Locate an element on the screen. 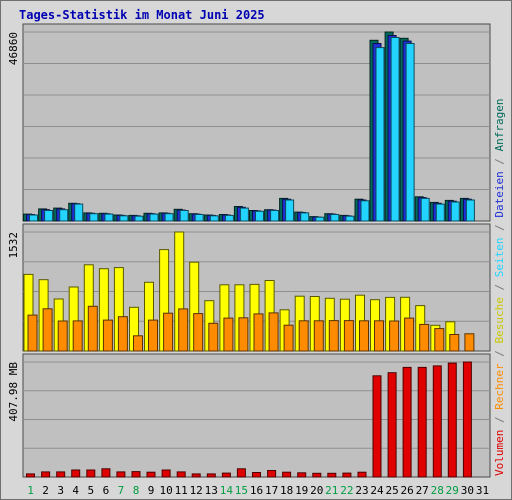 Image resolution: width=512 pixels, height=500 pixels. x-tick-label-7: 7 is located at coordinates (121, 490).